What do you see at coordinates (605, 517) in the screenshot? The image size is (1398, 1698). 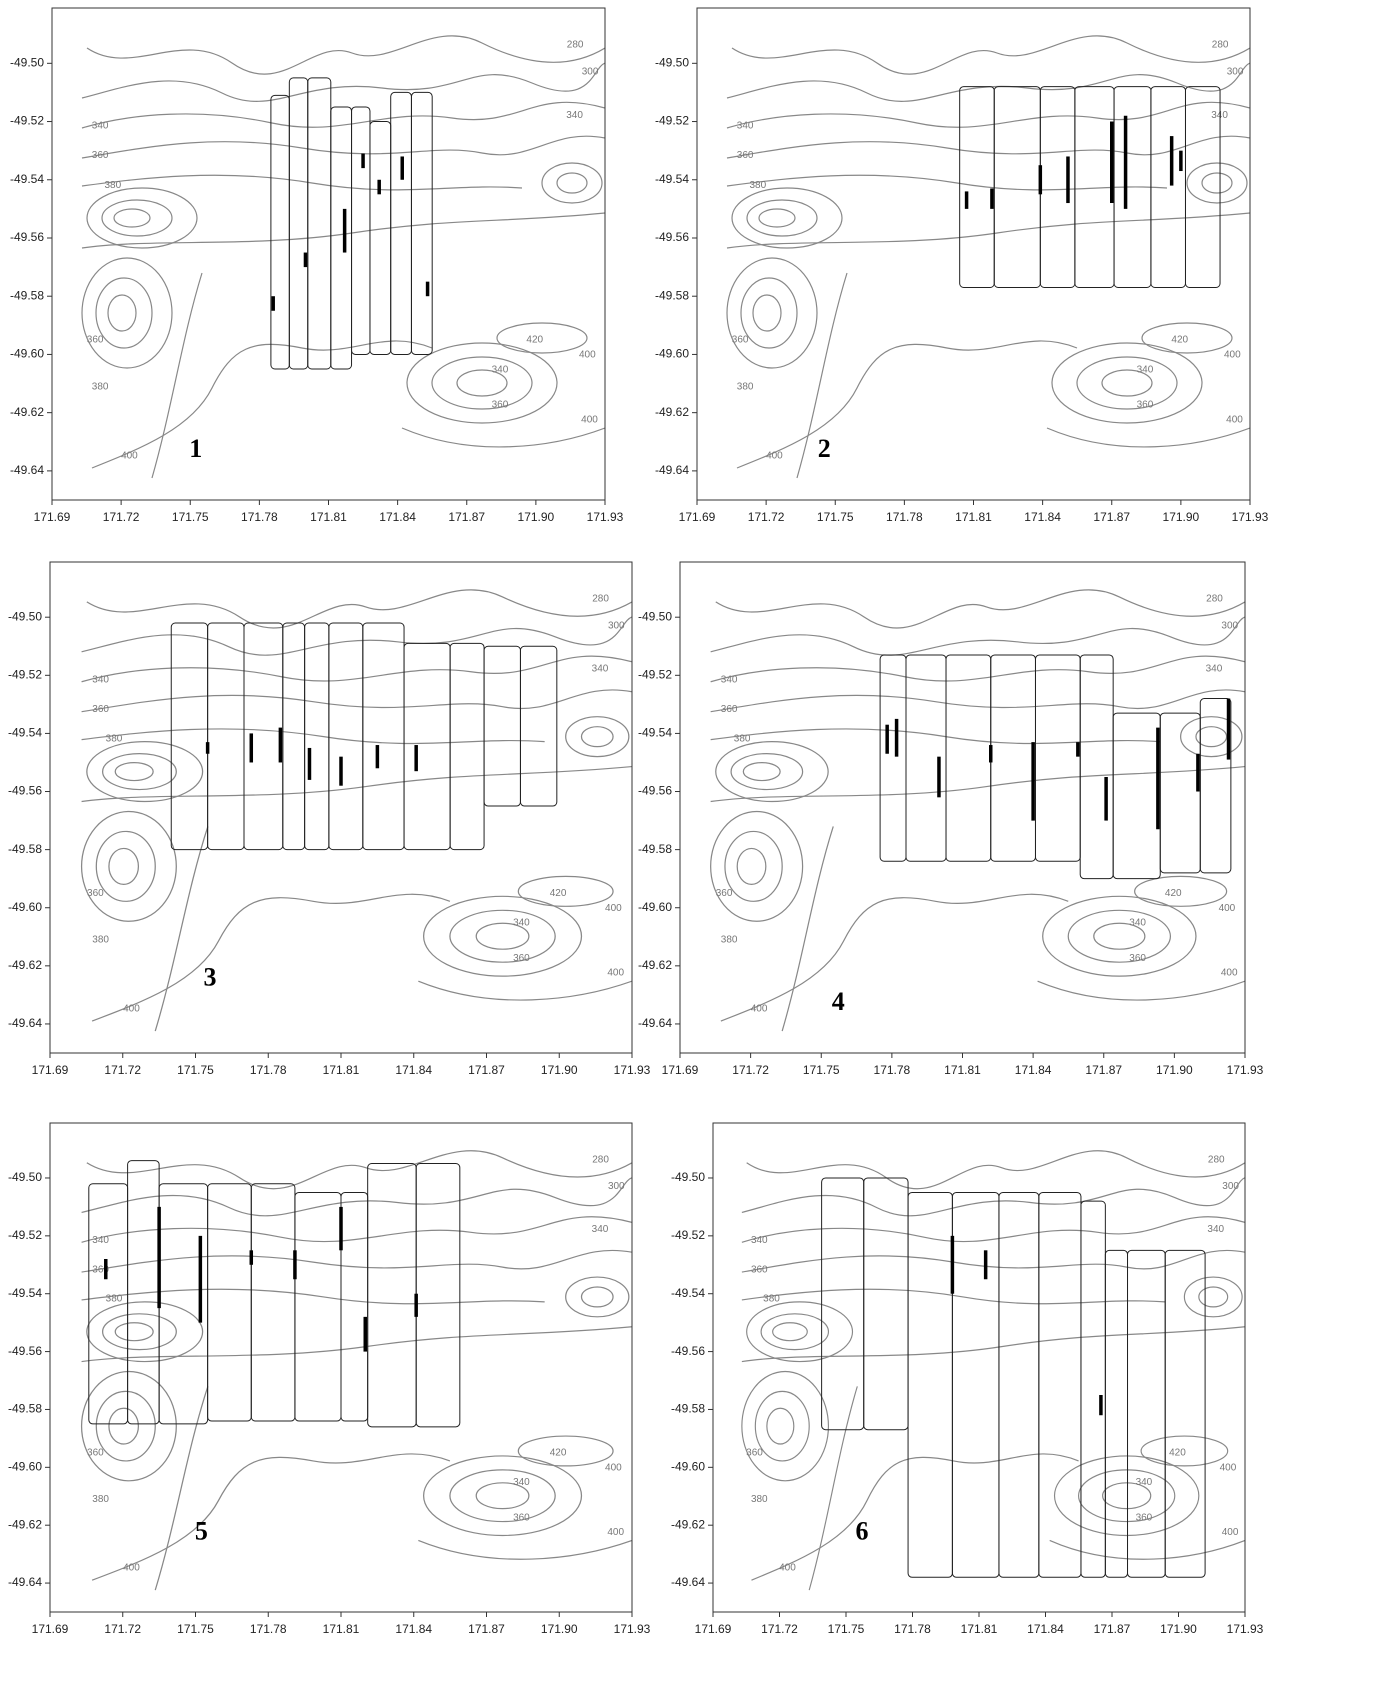 I see `x-tick-label: 171.93` at bounding box center [605, 517].